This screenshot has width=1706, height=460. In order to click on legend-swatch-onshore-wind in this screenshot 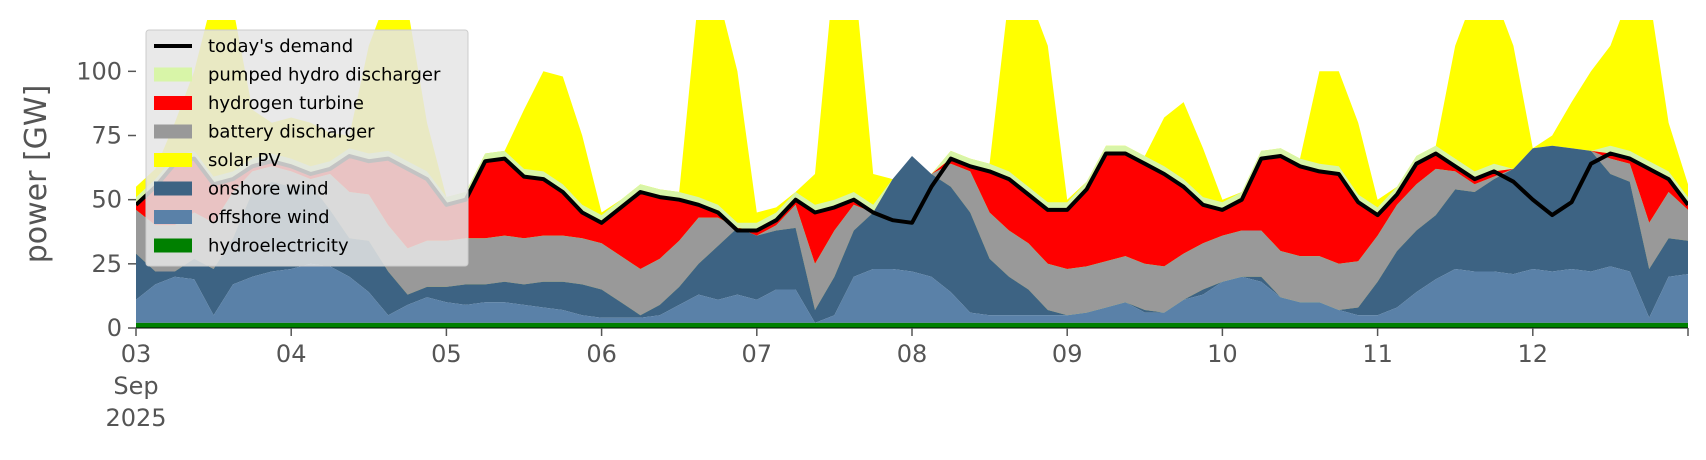, I will do `click(173, 188)`.